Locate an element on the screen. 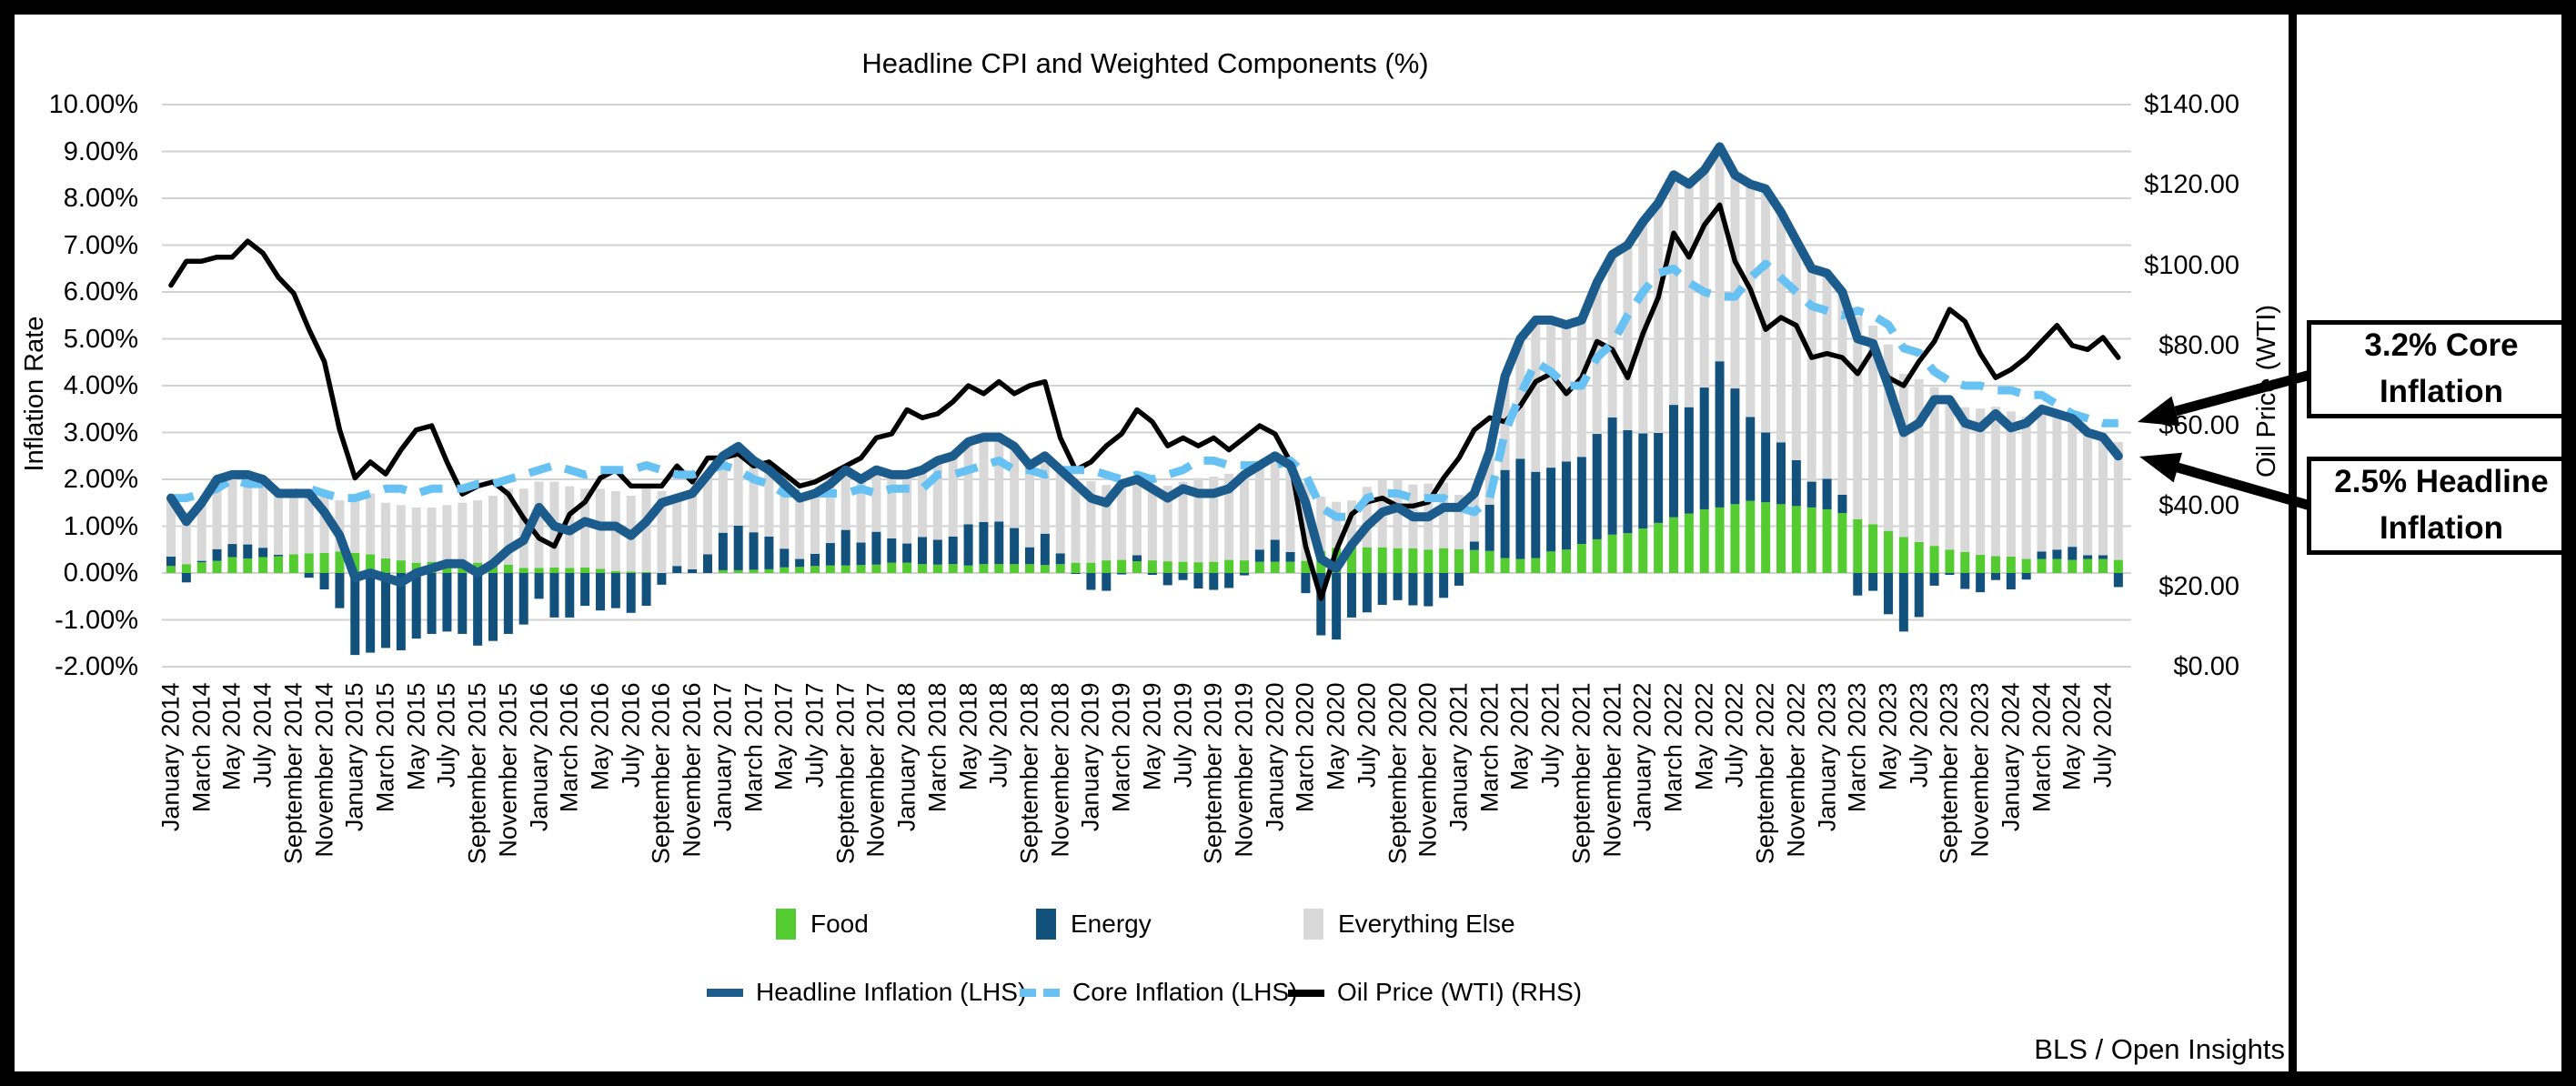  left-axis-tick: 8.00% is located at coordinates (100, 198).